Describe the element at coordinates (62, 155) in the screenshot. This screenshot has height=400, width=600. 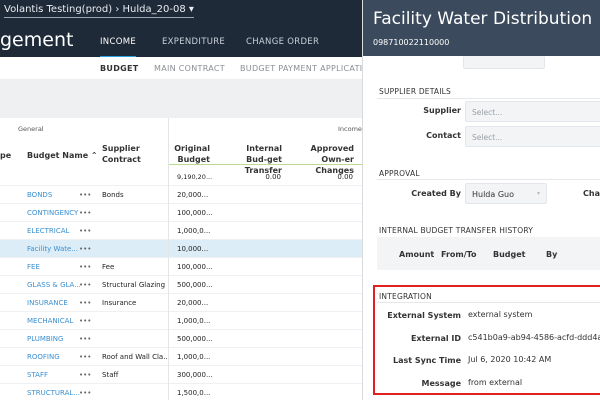
I see `column-header-budget-name: Budget Name ⌃` at that location.